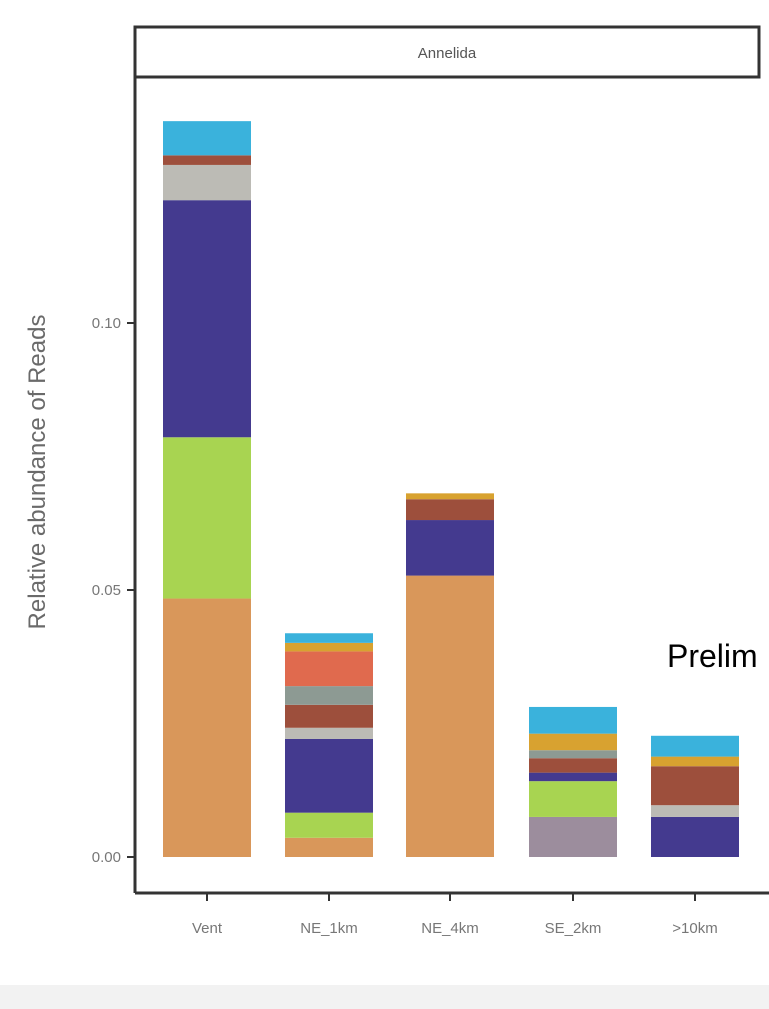  Describe the element at coordinates (694, 928) in the screenshot. I see `x-tick-label: >10km` at that location.